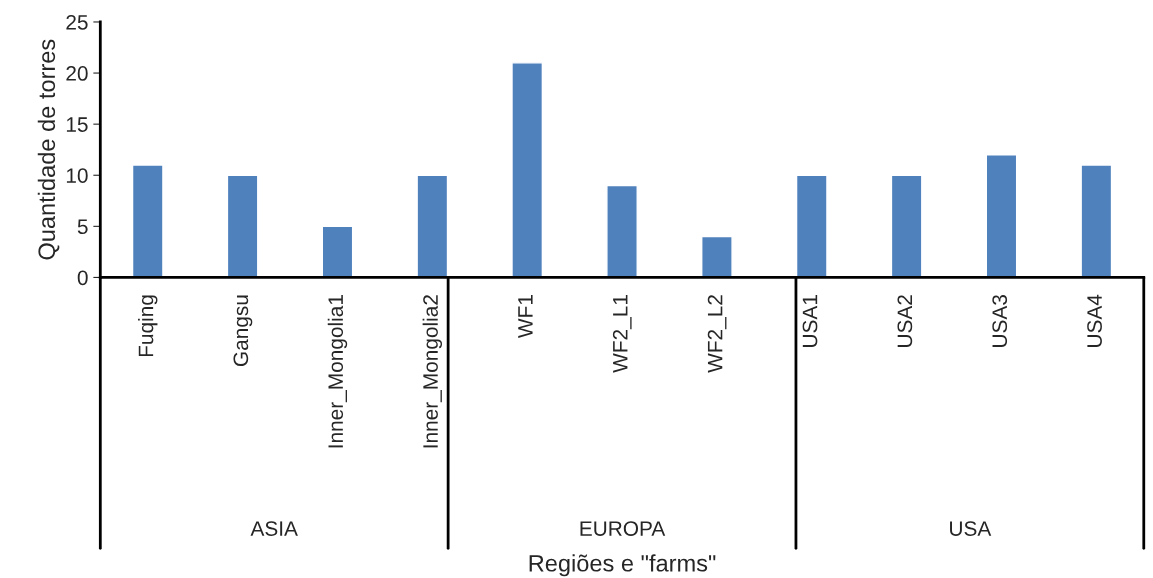 This screenshot has height=578, width=1153. I want to click on x-axis-title: Regiões e "farms", so click(622, 565).